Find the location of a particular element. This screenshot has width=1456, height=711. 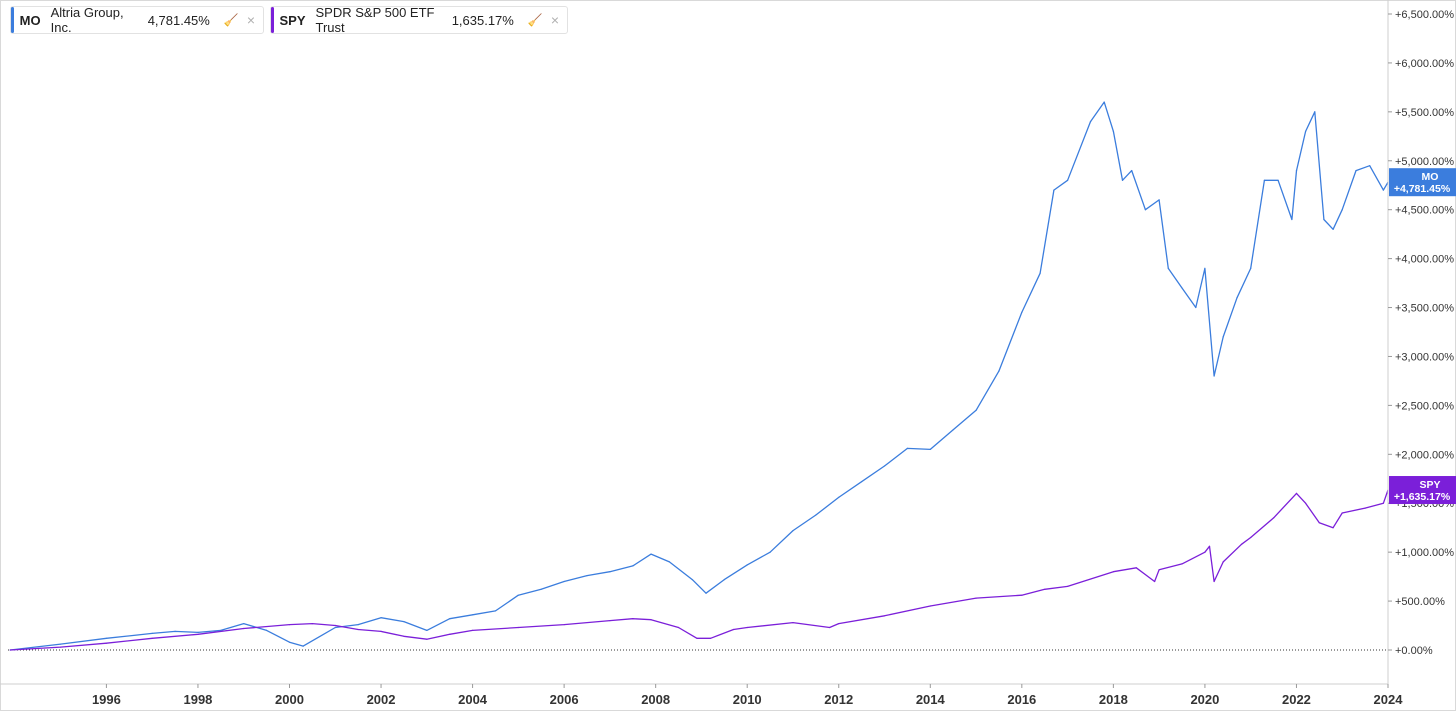

y-tick-label: +3,000.00% is located at coordinates (1424, 357).